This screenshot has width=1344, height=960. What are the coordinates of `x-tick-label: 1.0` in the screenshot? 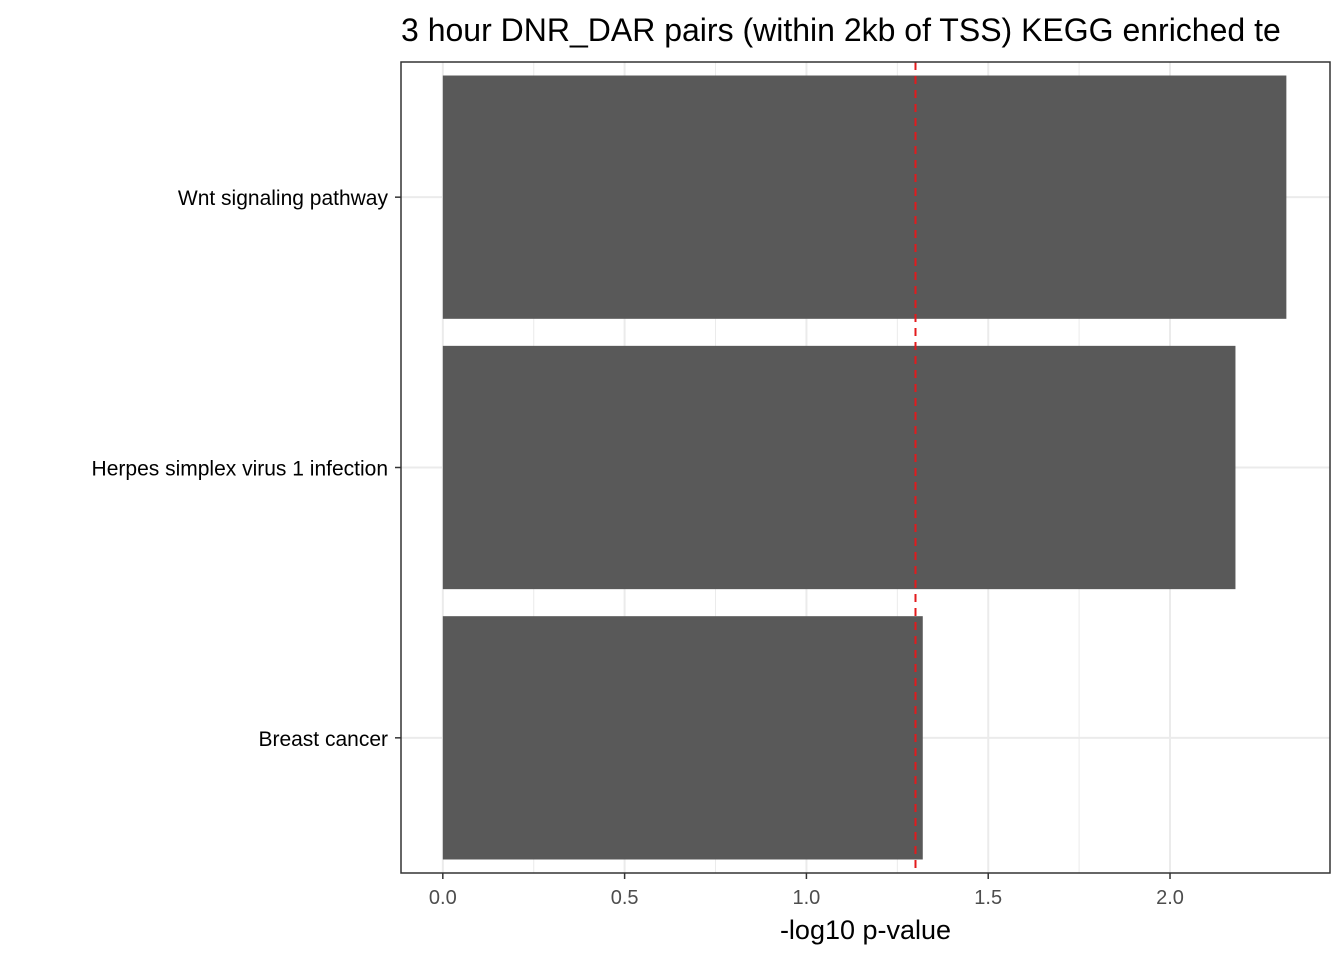 It's located at (807, 898).